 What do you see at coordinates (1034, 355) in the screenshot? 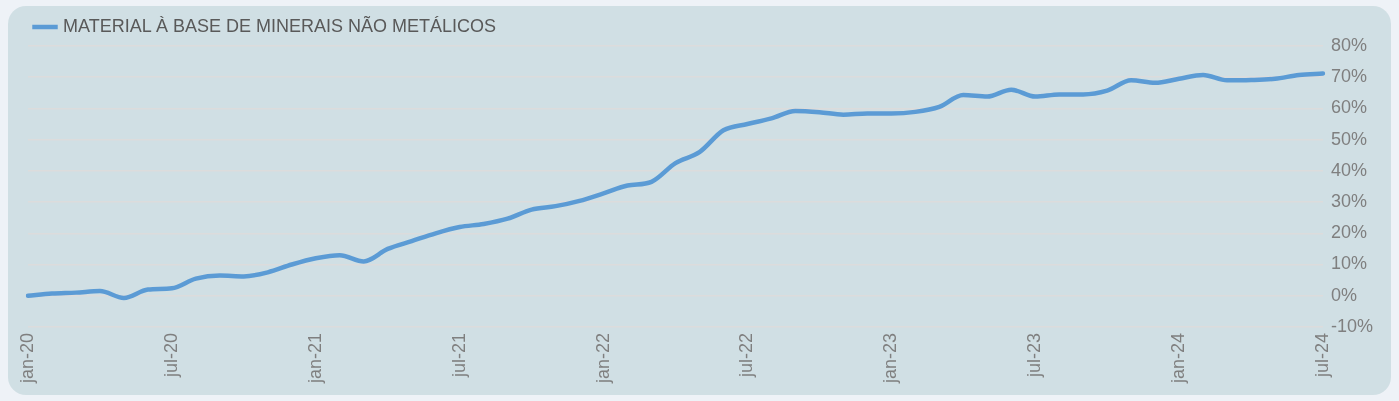
I see `x-tick-label: jul-23` at bounding box center [1034, 355].